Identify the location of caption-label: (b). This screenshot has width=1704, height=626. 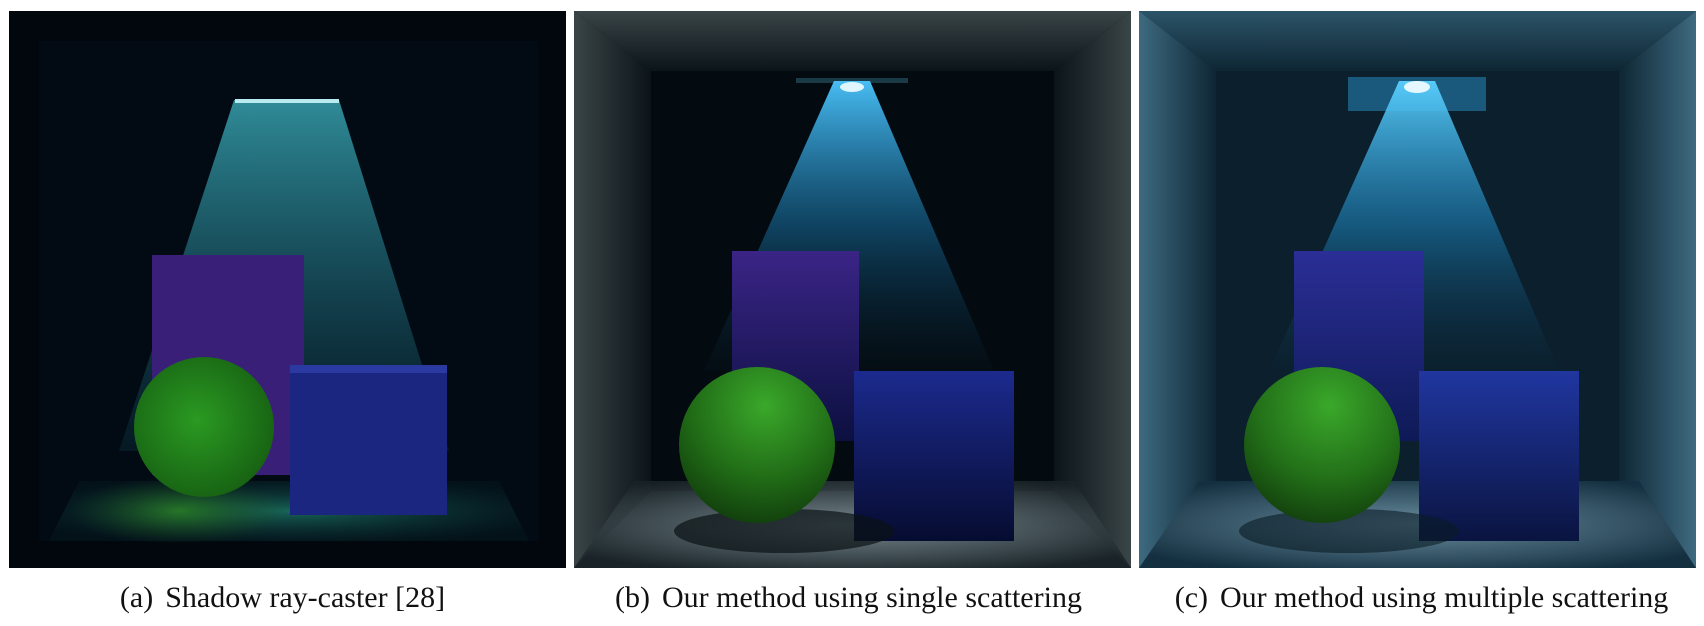
(633, 597).